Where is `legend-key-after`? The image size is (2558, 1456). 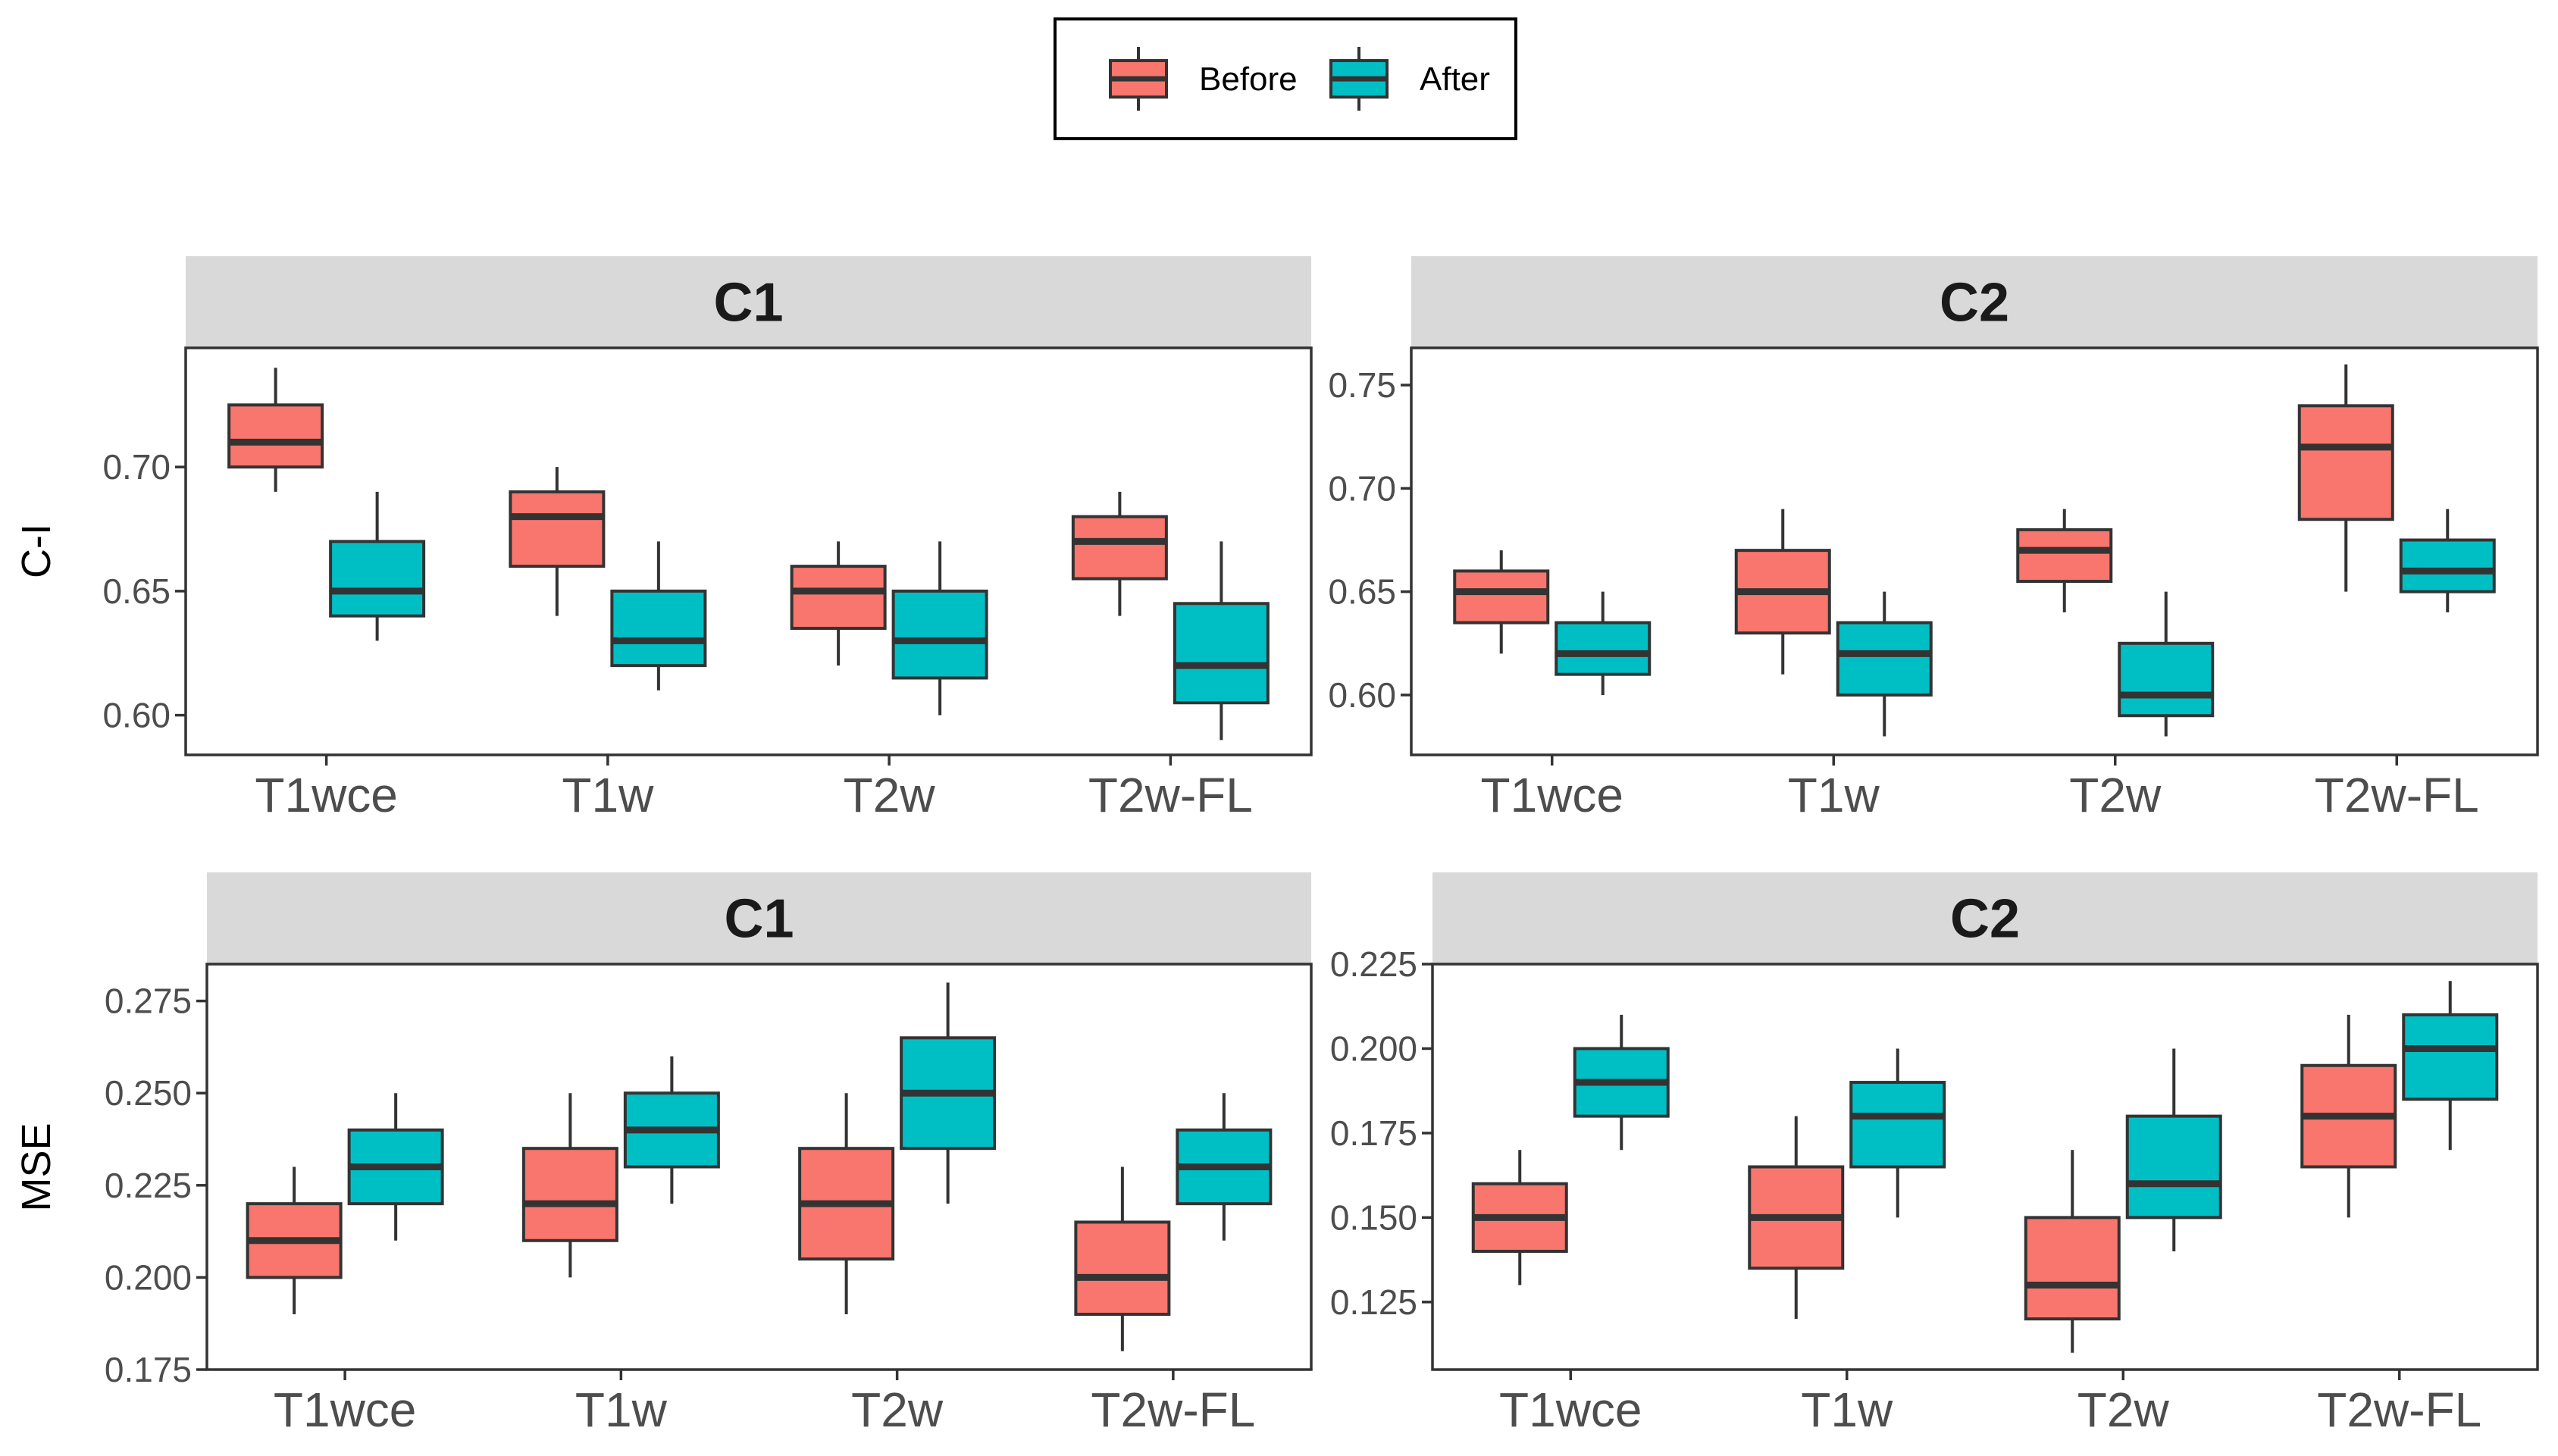 legend-key-after is located at coordinates (1359, 79).